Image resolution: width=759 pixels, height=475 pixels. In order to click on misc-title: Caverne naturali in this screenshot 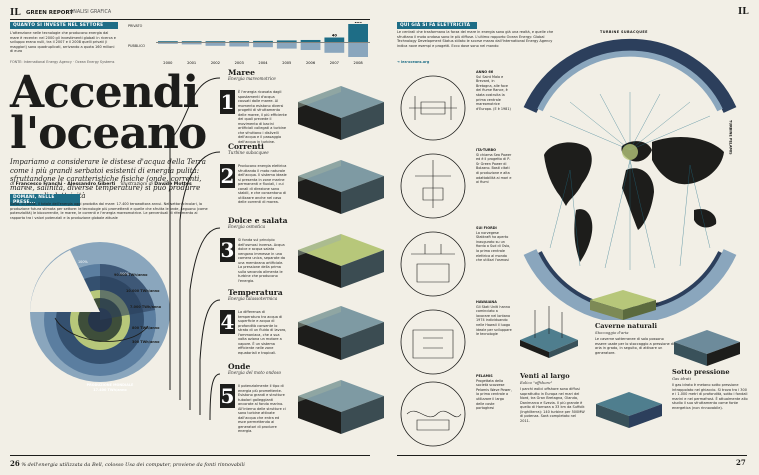, I will do `click(626, 326)`.